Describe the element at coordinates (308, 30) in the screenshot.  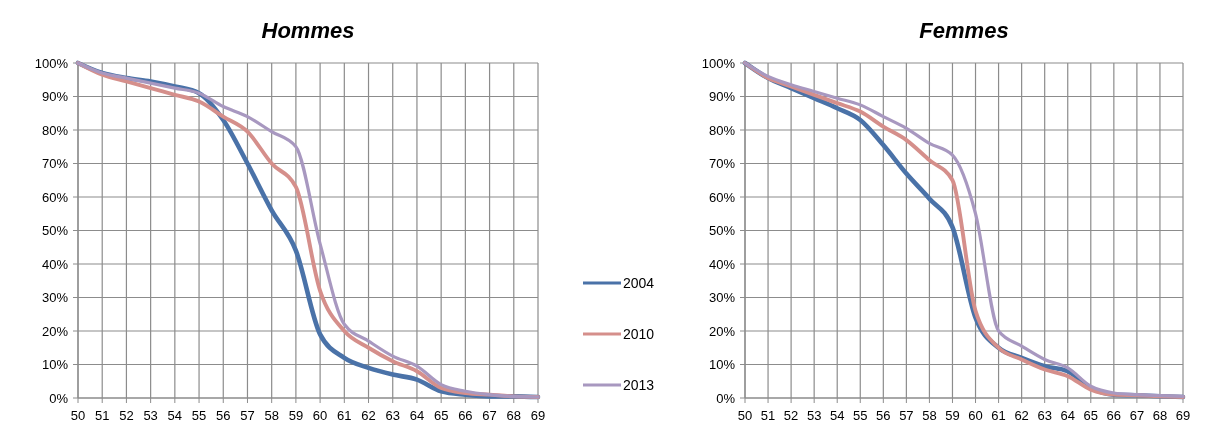
I see `chart-title: Hommes` at that location.